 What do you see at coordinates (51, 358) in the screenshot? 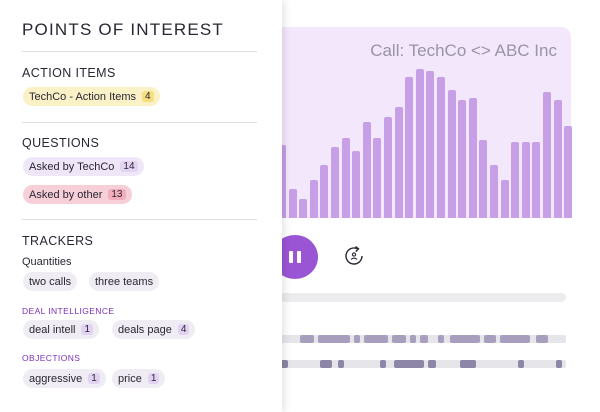
I see `objections-label: OBJECTIONS` at bounding box center [51, 358].